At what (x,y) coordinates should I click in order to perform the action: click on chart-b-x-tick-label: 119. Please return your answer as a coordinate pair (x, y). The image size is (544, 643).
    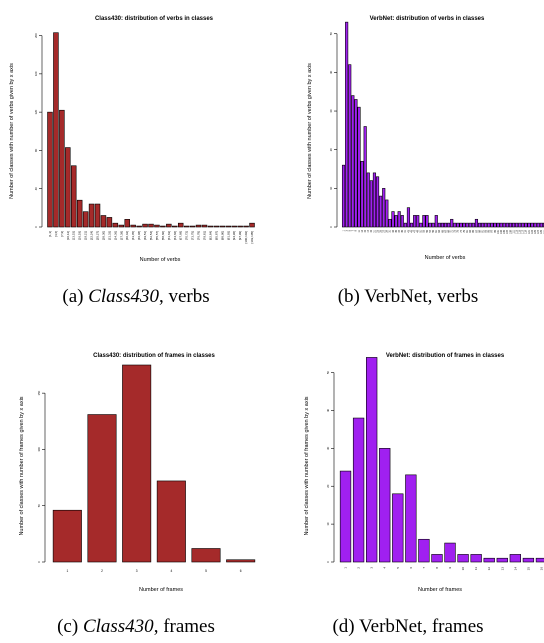
    Looking at the image, I should click on (526, 231).